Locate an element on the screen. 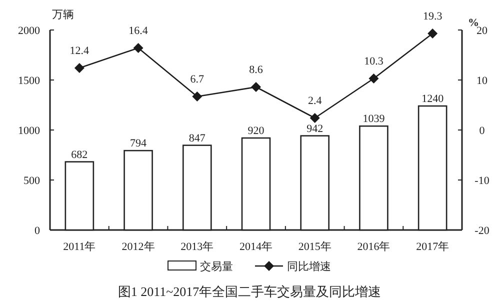  y2-tick-label: 10 is located at coordinates (482, 81).